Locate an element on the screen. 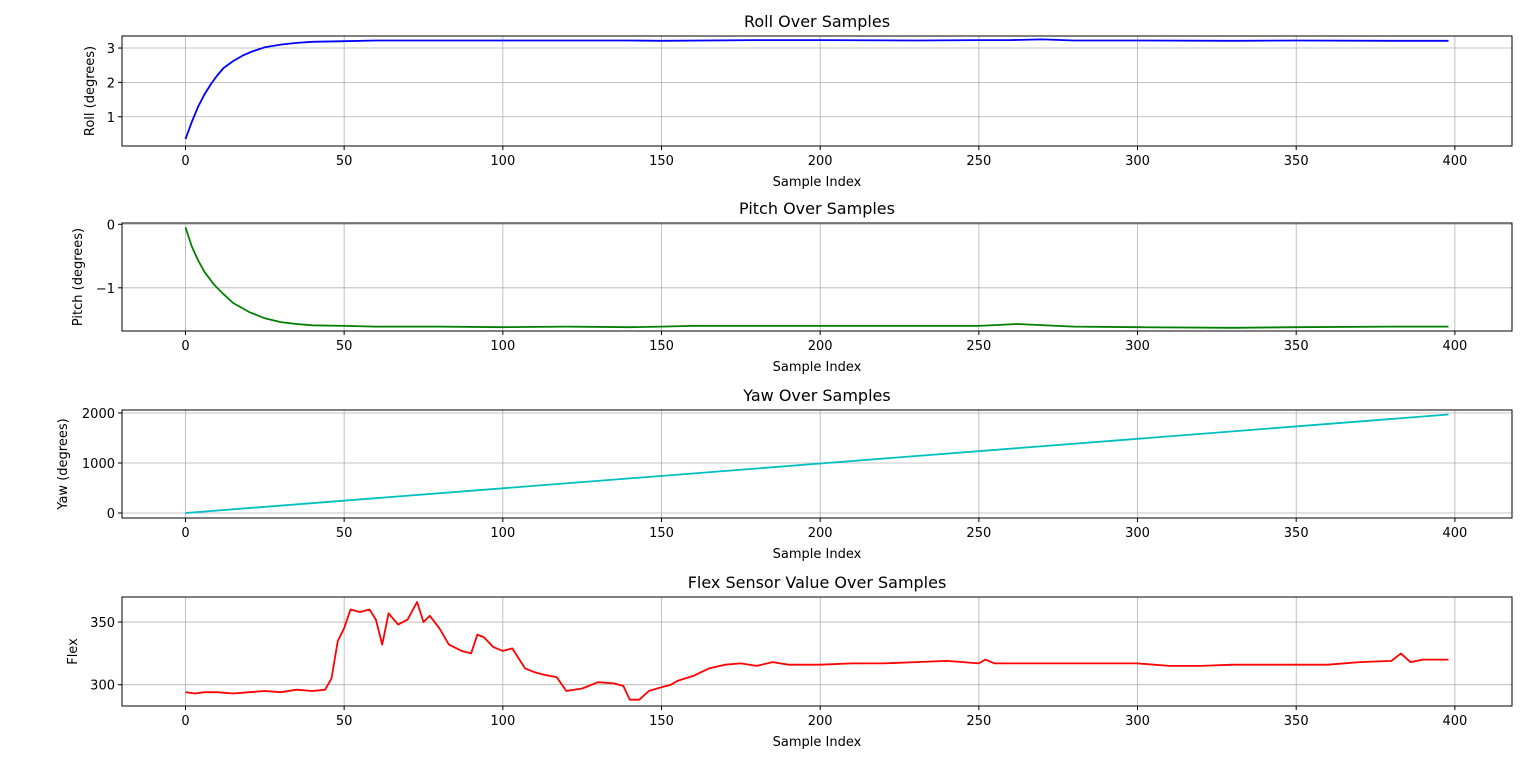 The image size is (1536, 761). y-axis-label: Flex is located at coordinates (73, 651).